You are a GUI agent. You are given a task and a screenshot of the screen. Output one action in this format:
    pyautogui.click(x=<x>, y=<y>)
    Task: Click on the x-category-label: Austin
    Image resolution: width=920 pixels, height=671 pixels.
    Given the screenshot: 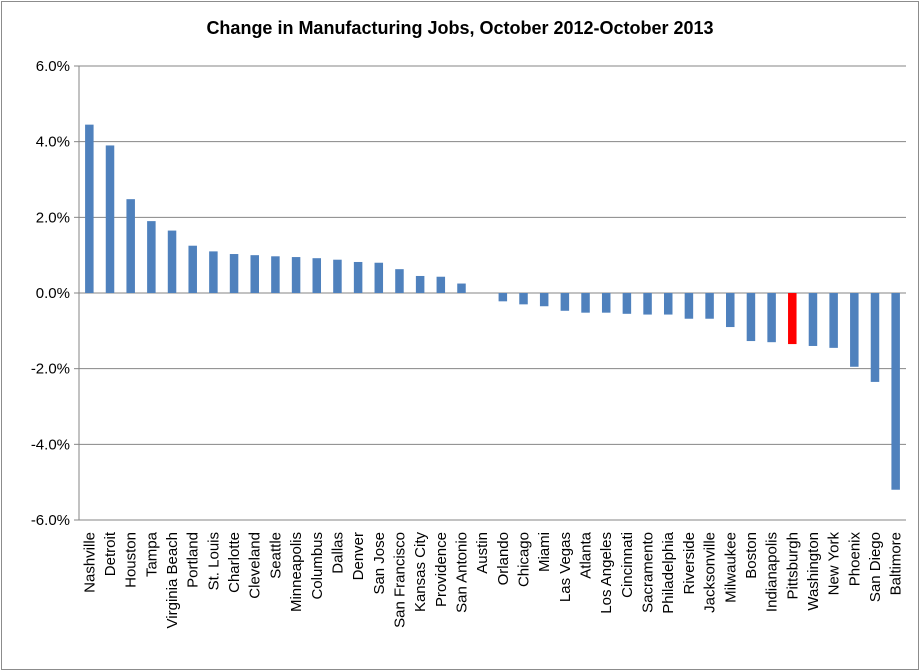 What is the action you would take?
    pyautogui.click(x=482, y=553)
    